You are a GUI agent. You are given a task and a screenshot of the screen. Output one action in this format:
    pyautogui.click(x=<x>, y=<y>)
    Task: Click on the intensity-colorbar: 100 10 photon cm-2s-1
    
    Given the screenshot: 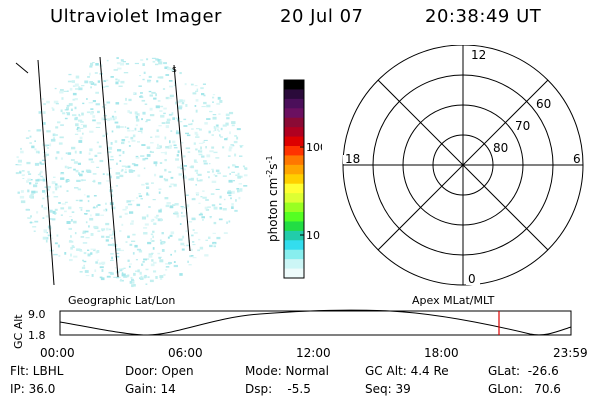 What is the action you would take?
    pyautogui.click(x=293, y=179)
    